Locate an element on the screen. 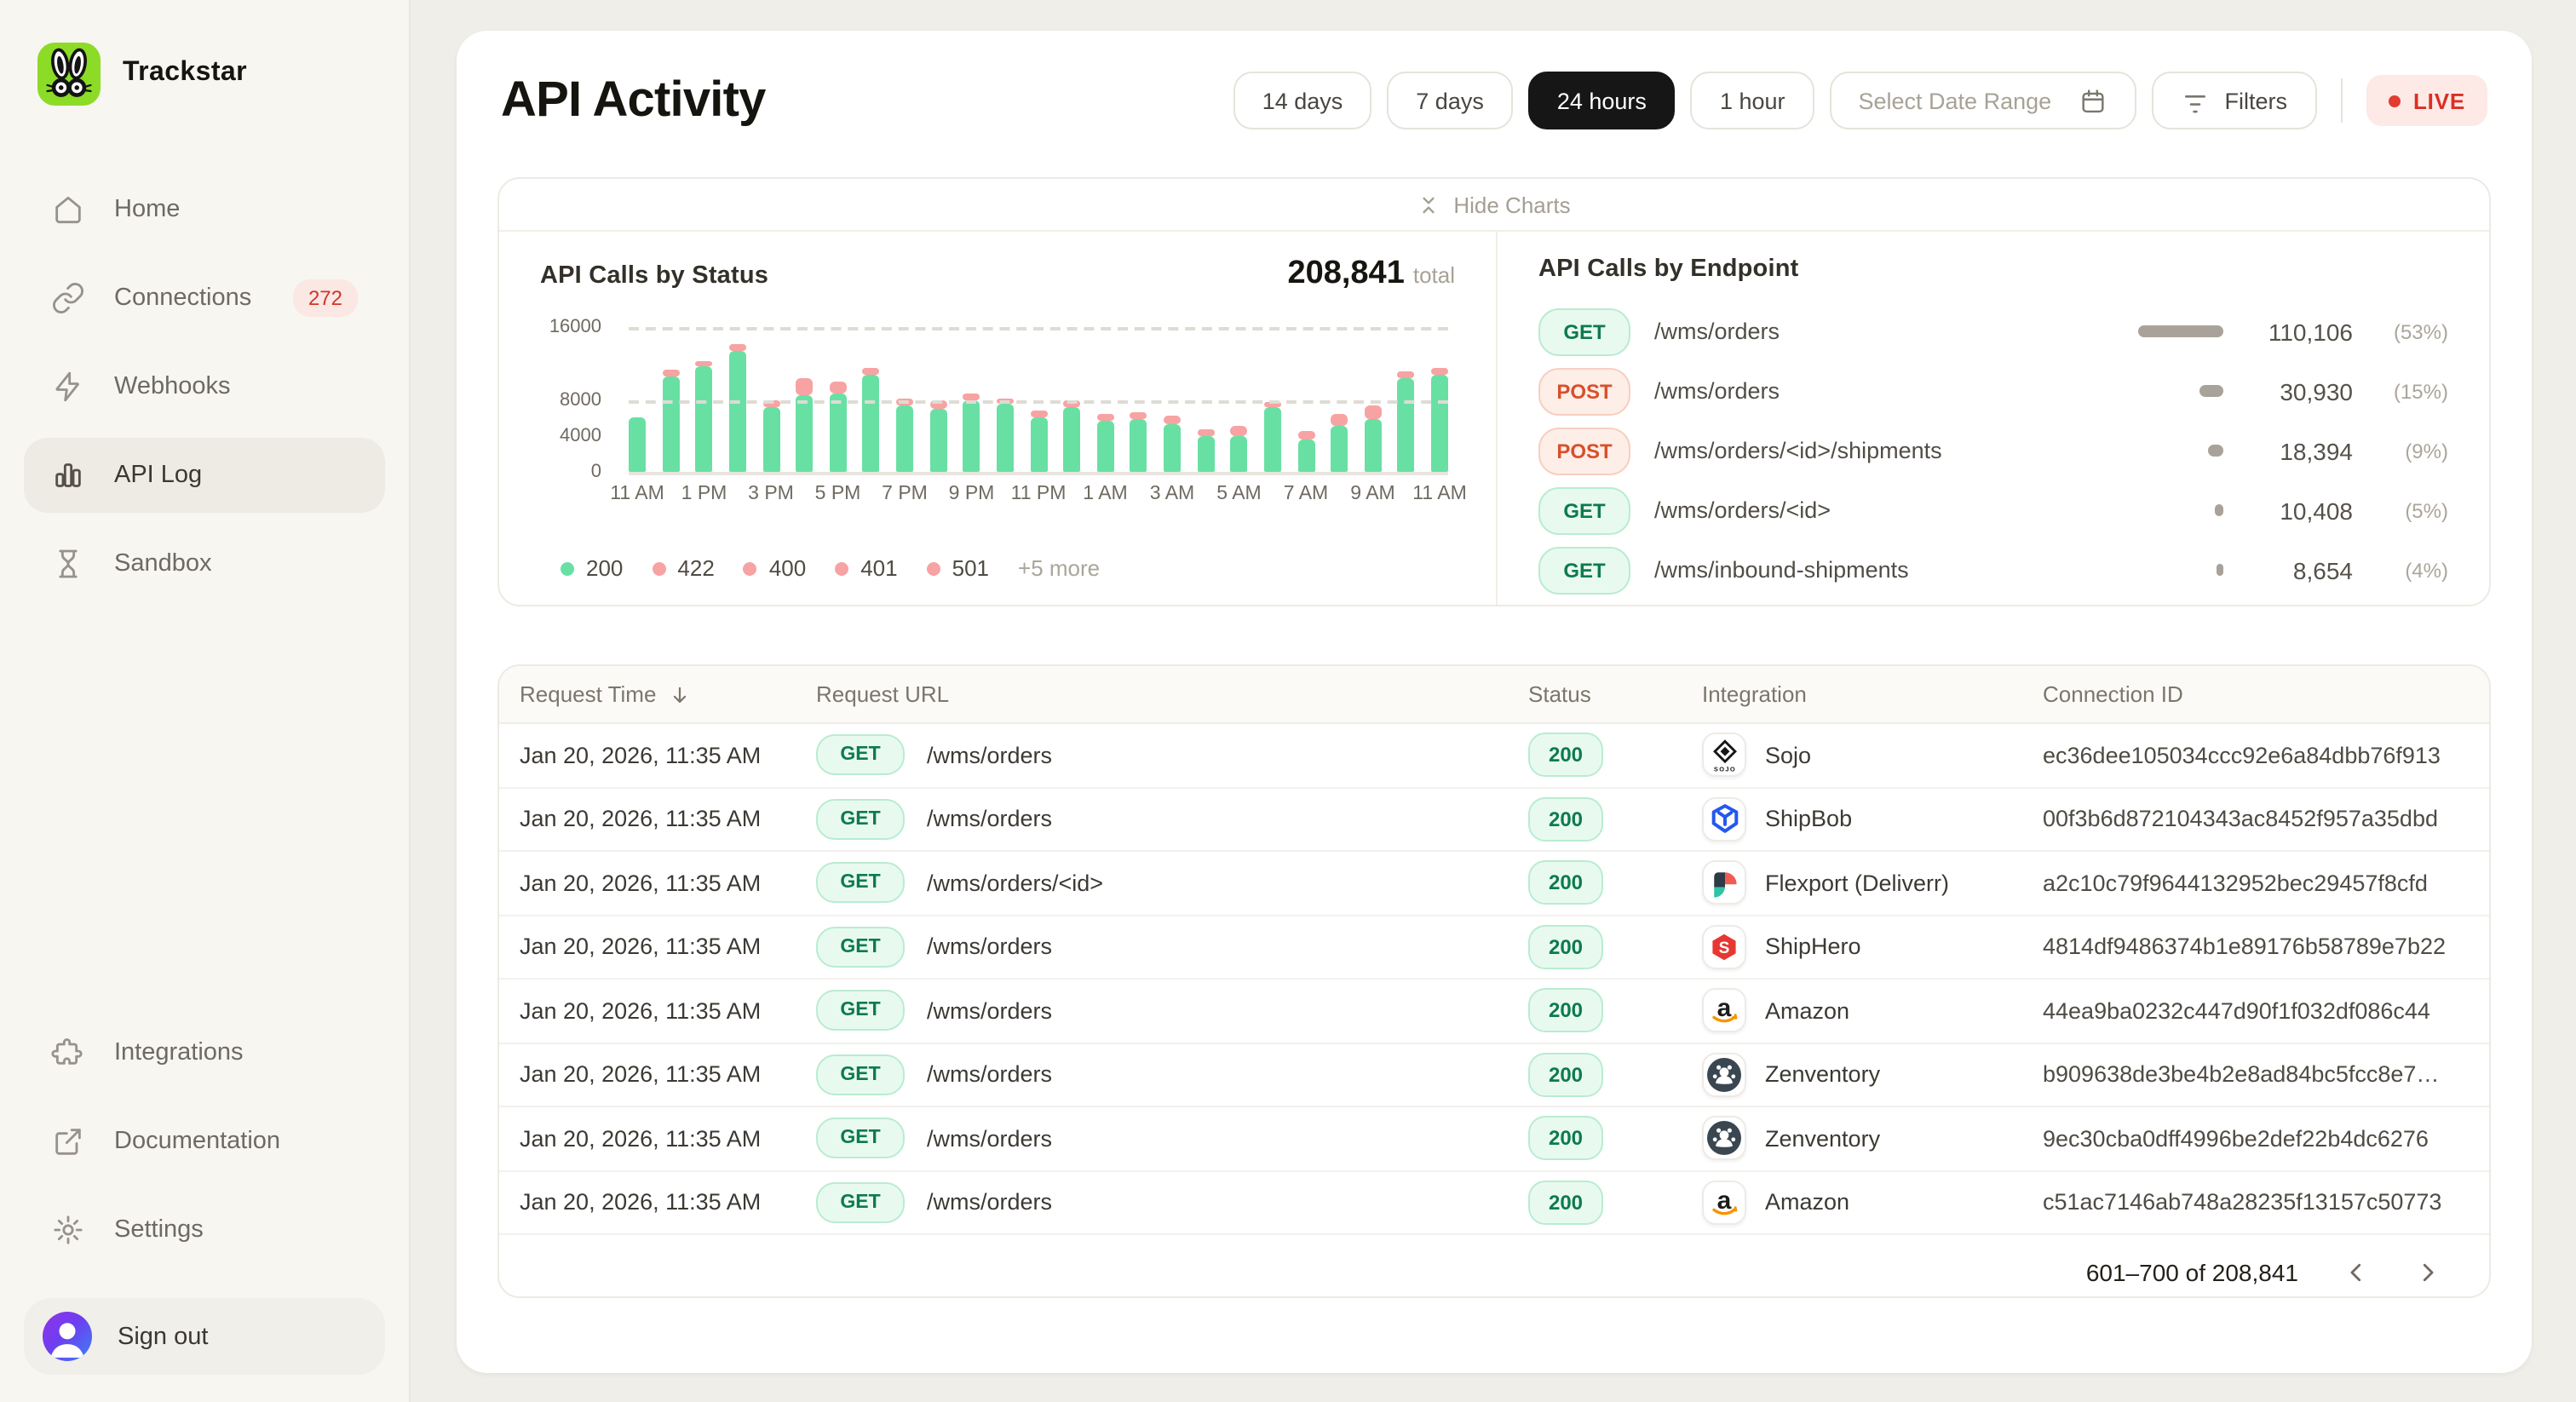 The height and width of the screenshot is (1402, 2576). bar-chart-icon is located at coordinates (68, 475).